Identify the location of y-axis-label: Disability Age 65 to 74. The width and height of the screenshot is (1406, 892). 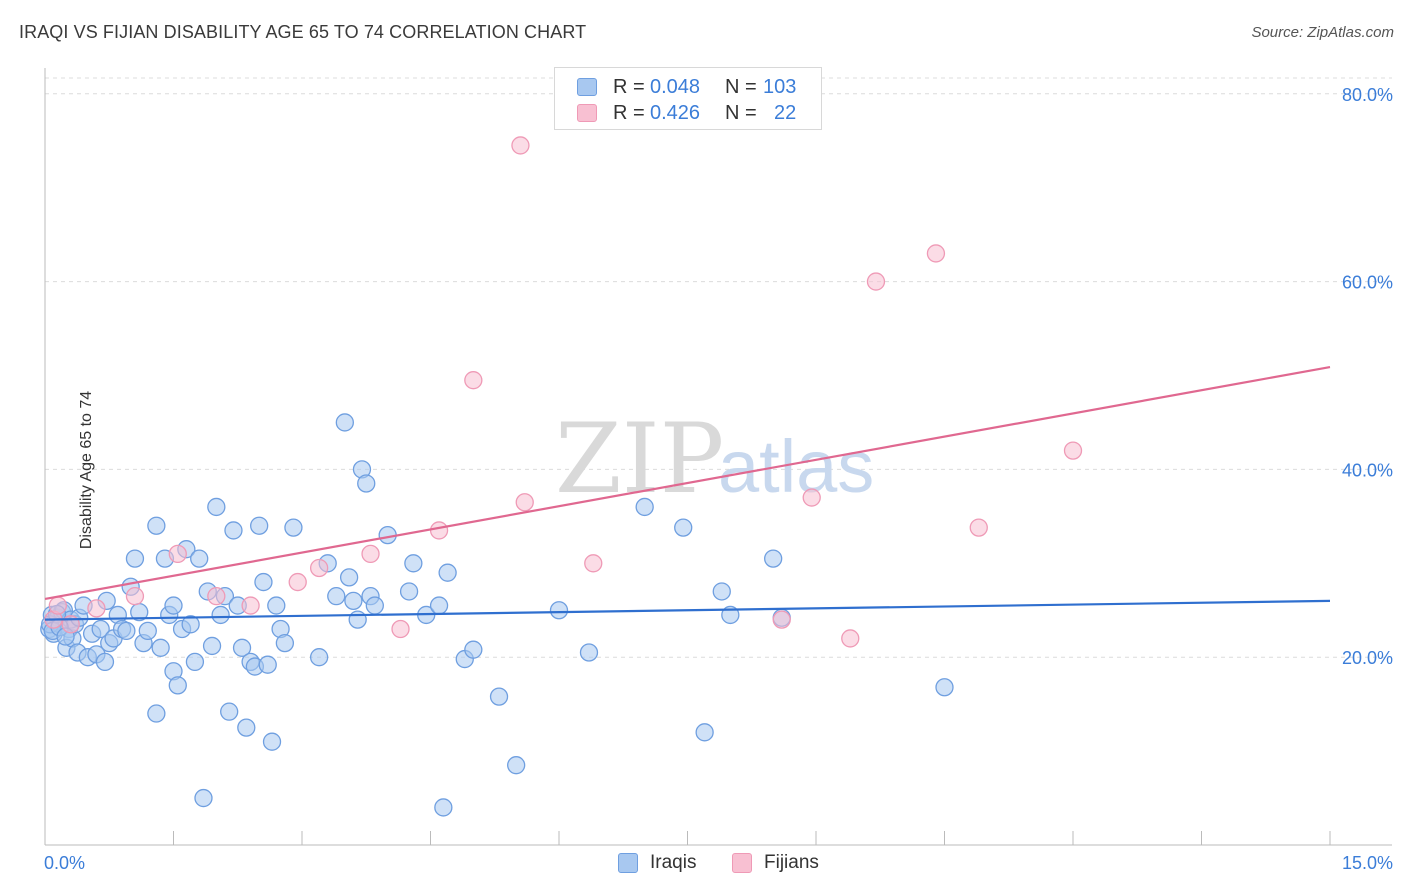
(87, 470).